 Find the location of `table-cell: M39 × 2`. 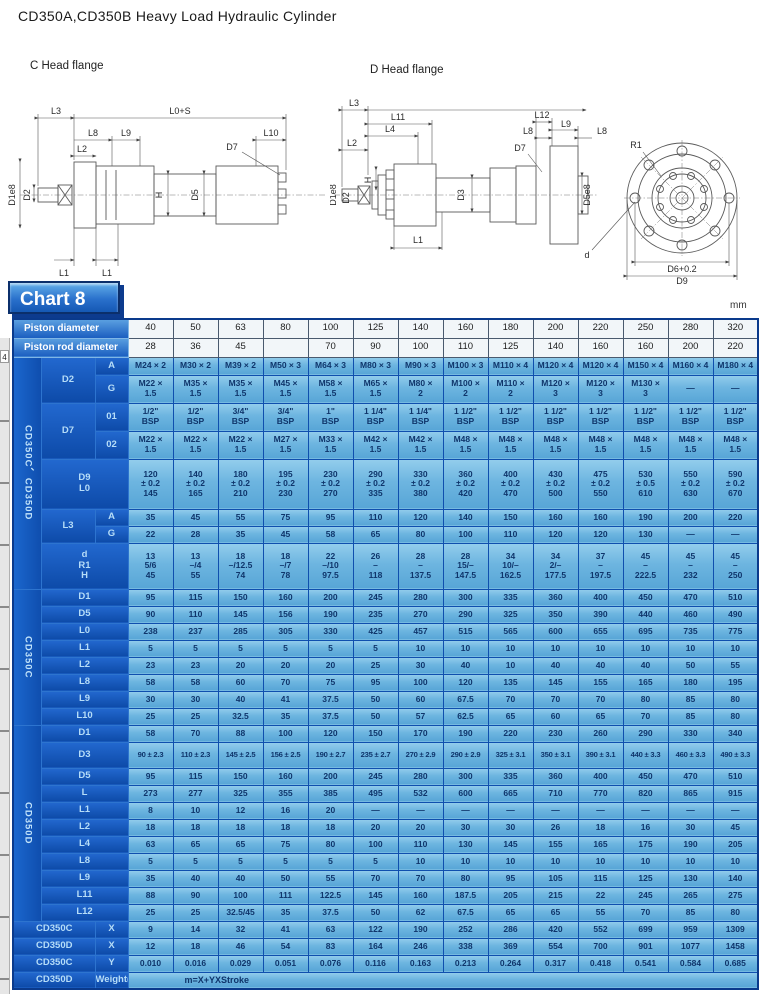

table-cell: M39 × 2 is located at coordinates (240, 366).